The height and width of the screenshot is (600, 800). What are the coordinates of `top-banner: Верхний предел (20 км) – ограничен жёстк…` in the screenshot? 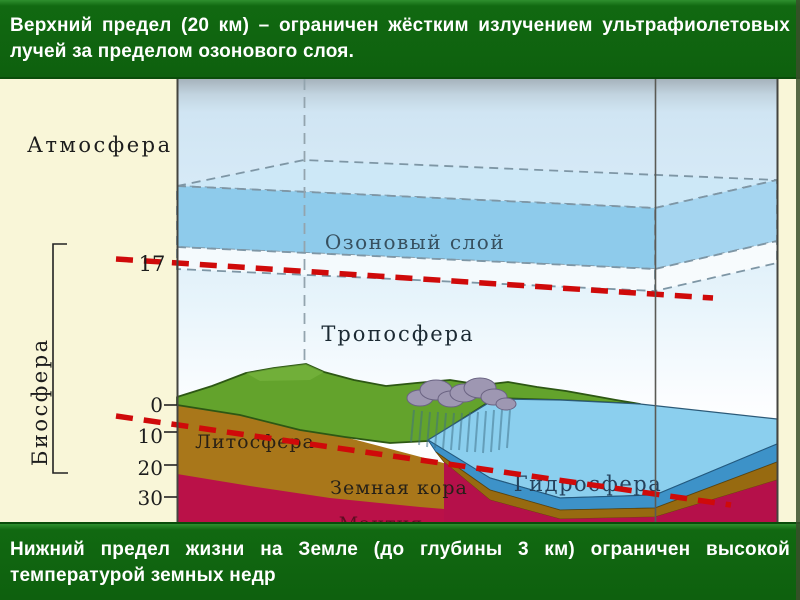 It's located at (400, 39).